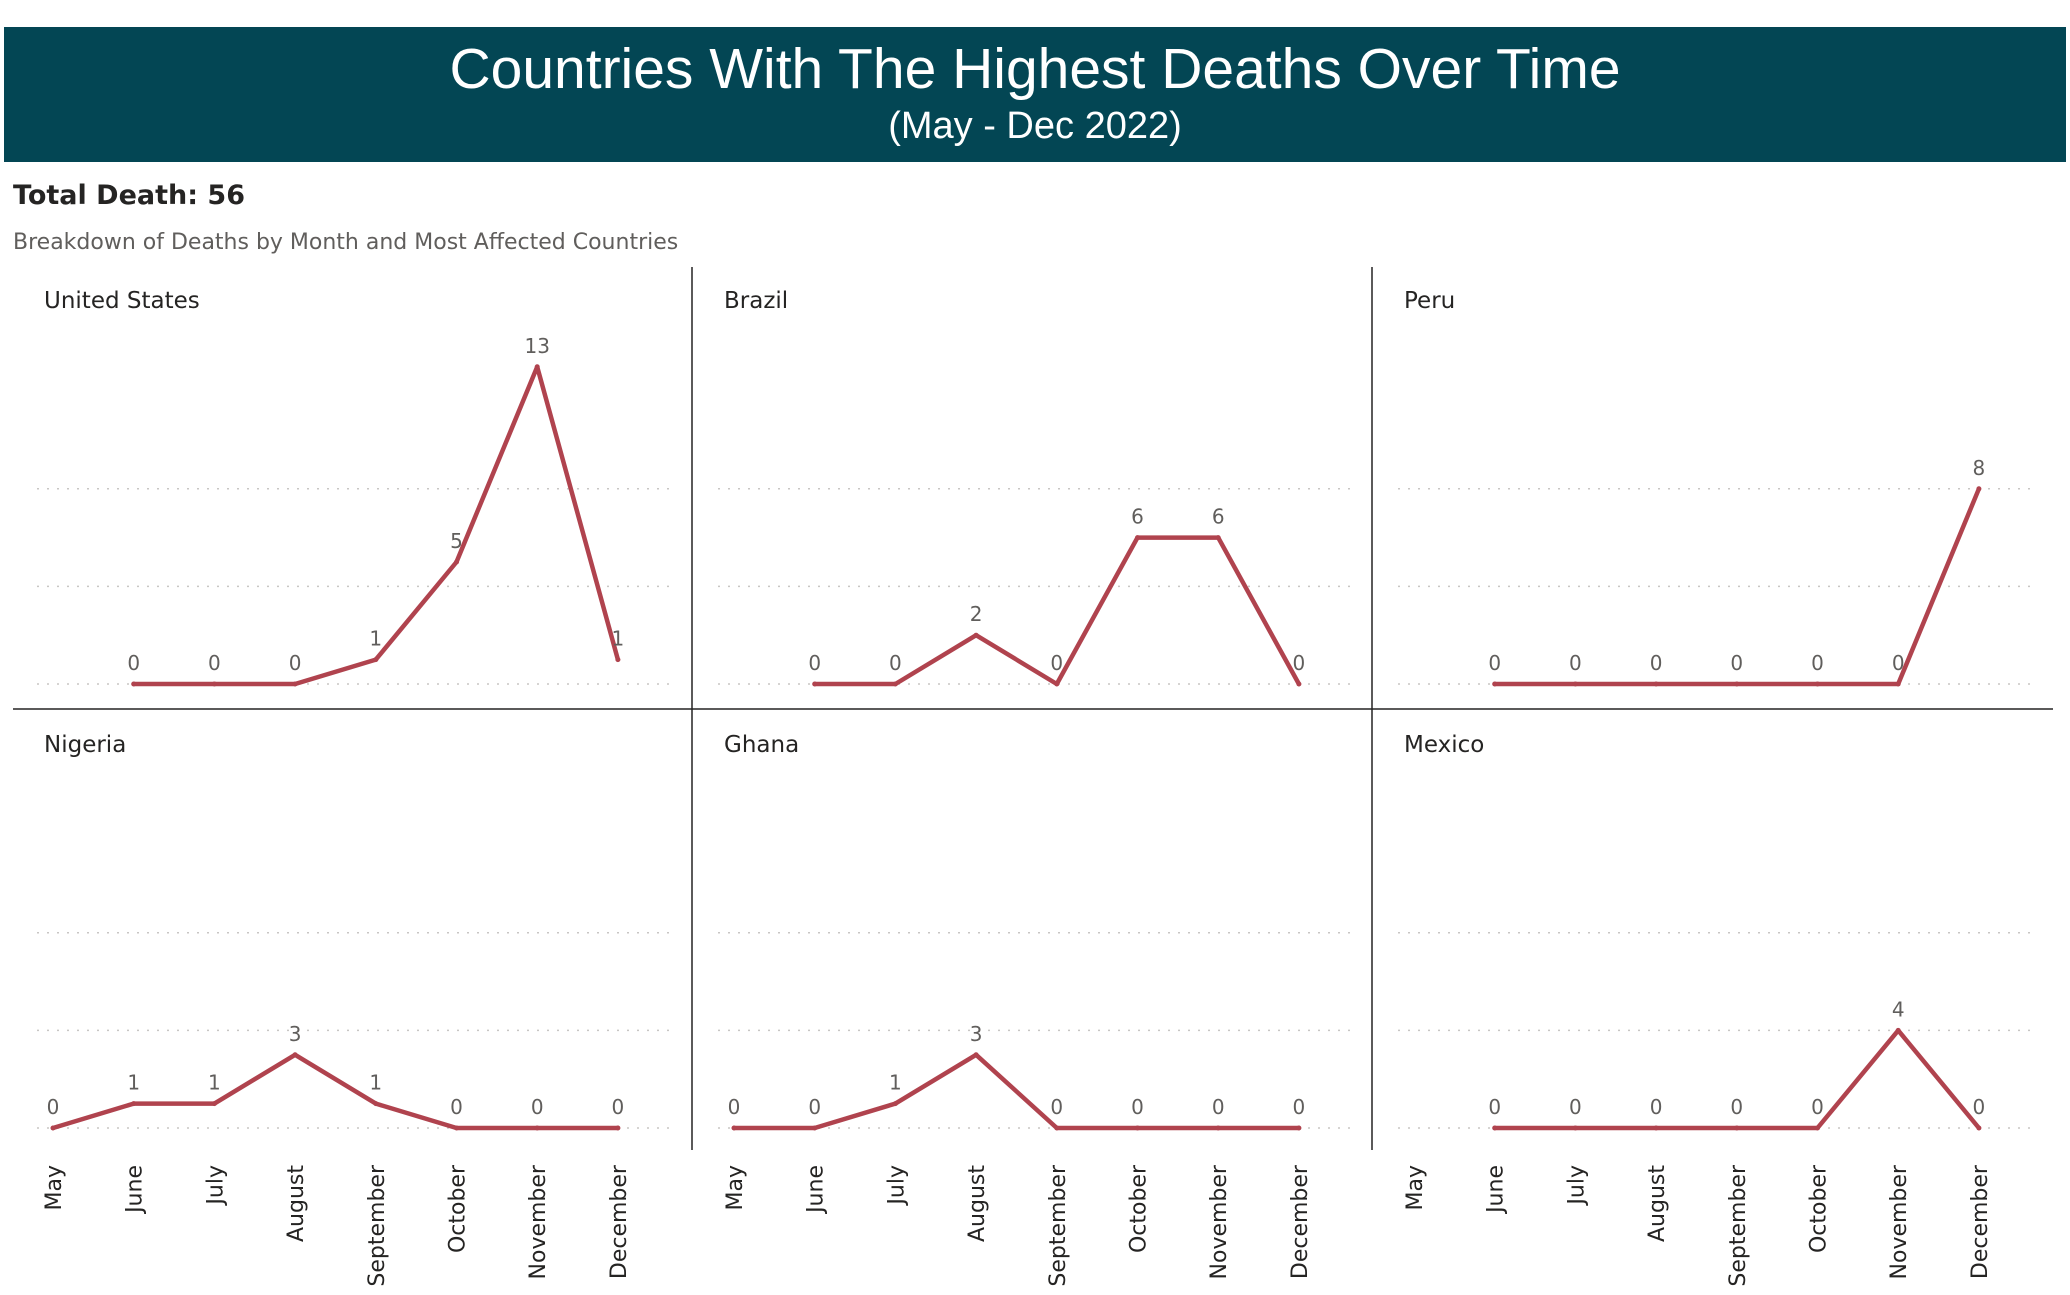 Image resolution: width=2070 pixels, height=1295 pixels. I want to click on panel-title-brazil: Brazil, so click(756, 301).